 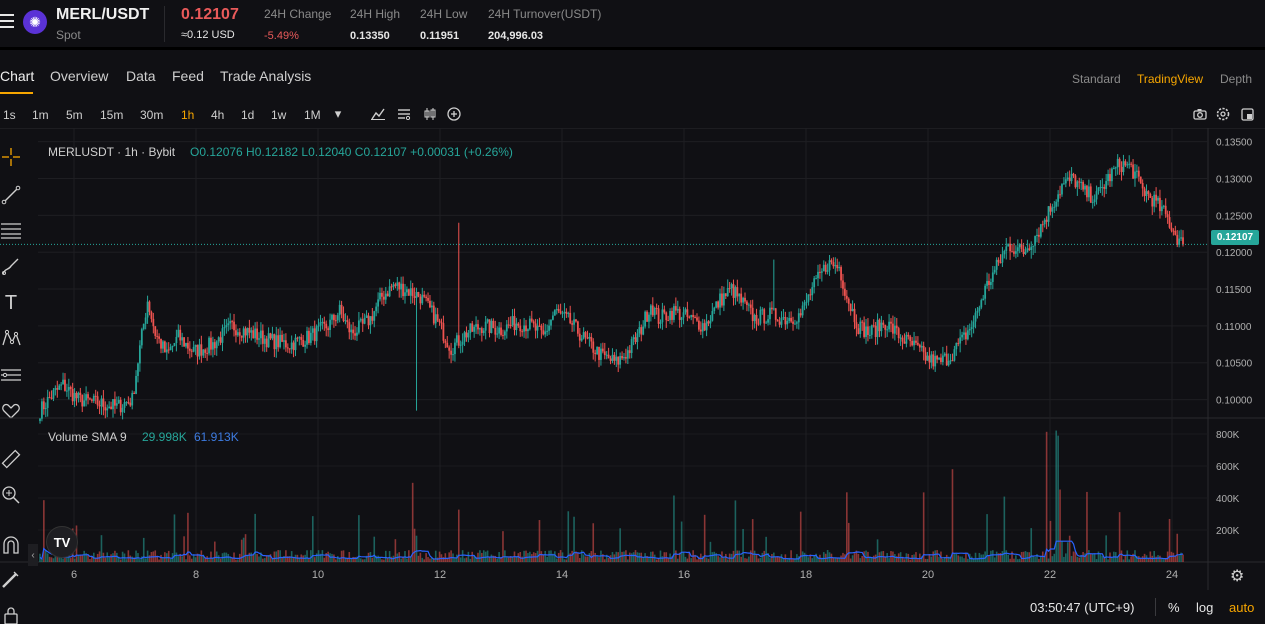 What do you see at coordinates (141, 76) in the screenshot?
I see `tab-data: Data` at bounding box center [141, 76].